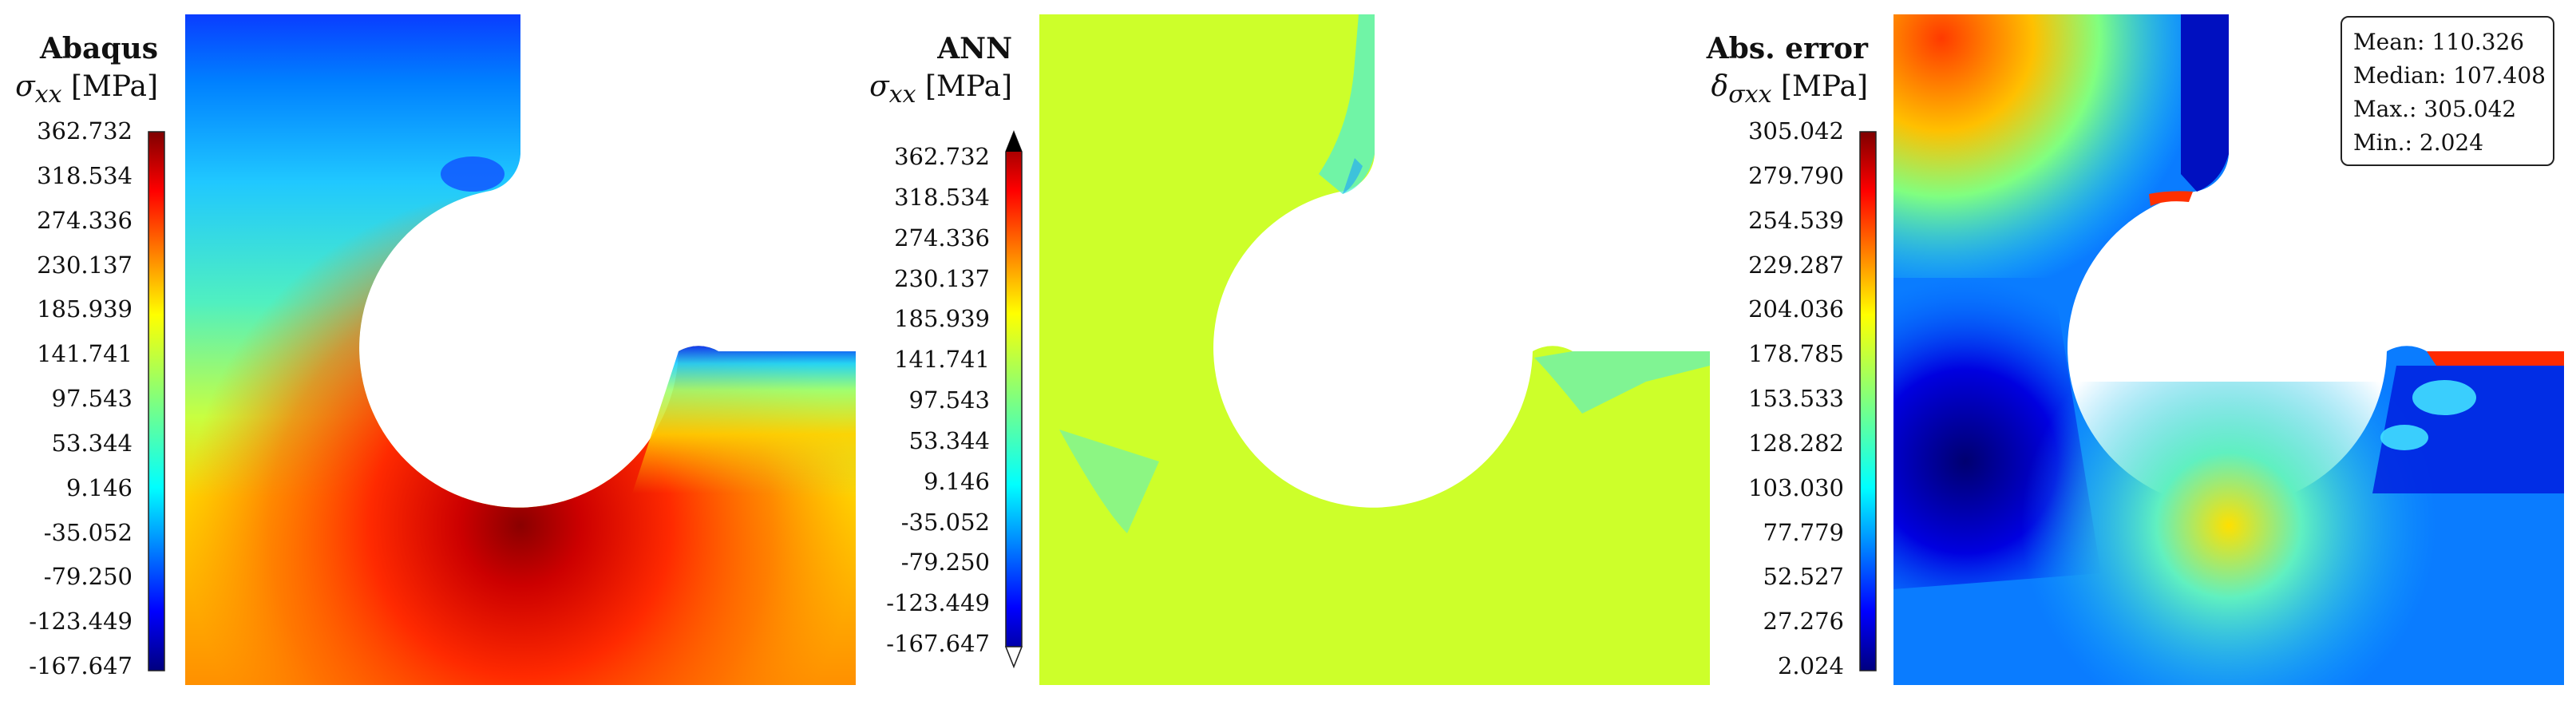 The height and width of the screenshot is (701, 2576). I want to click on colorbar-tick-label: 204.036, so click(1796, 309).